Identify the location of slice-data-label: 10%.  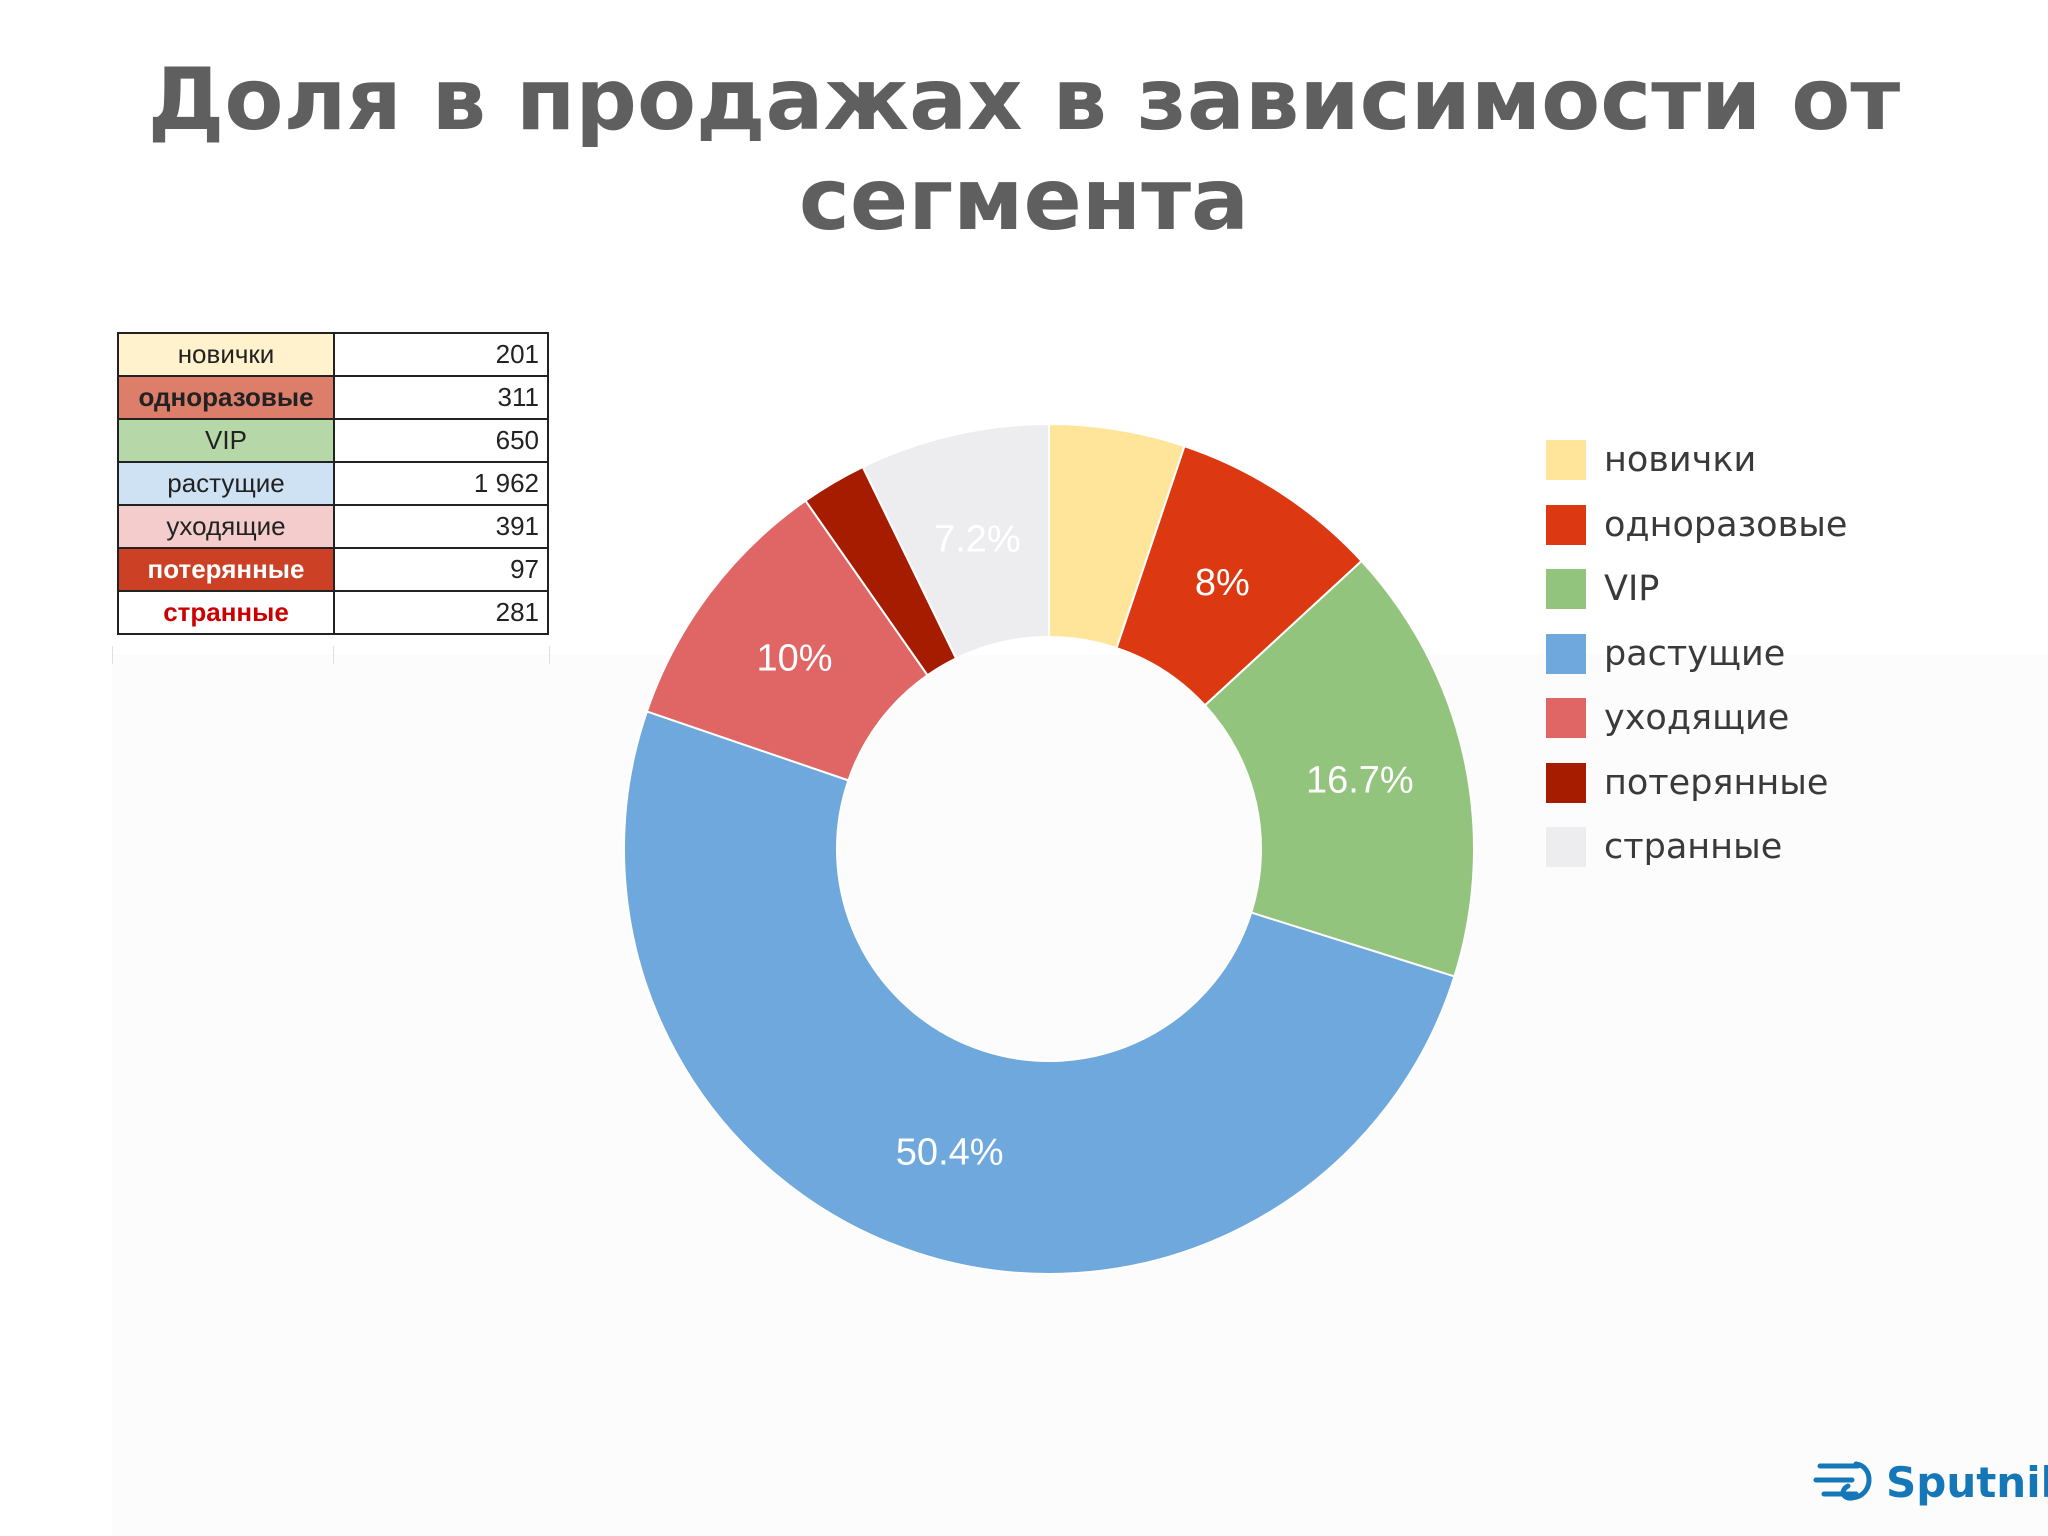
(794, 658).